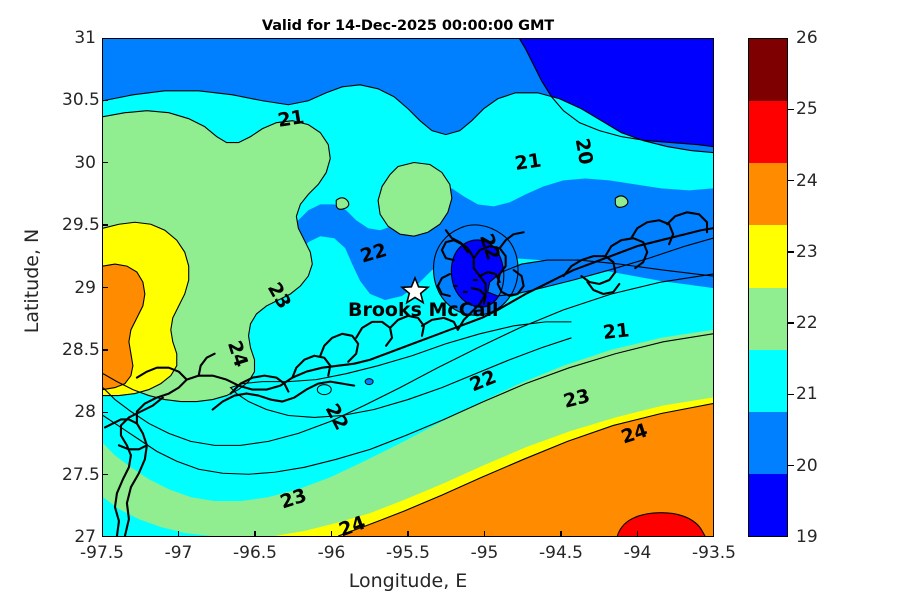 The image size is (900, 600). Describe the element at coordinates (807, 251) in the screenshot. I see `colorbar-tick-label: 23` at that location.